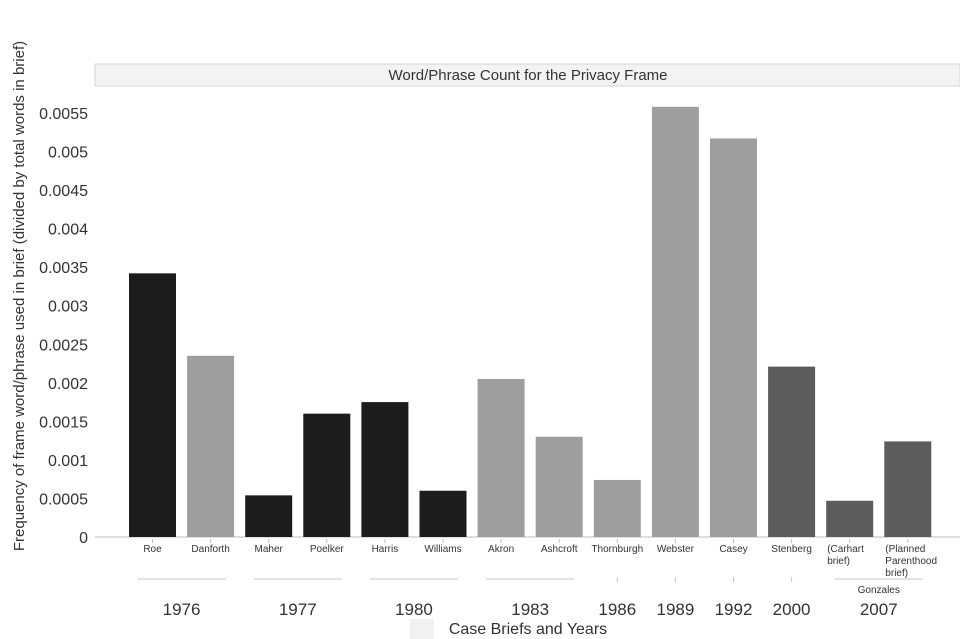 Image resolution: width=960 pixels, height=639 pixels. What do you see at coordinates (63, 345) in the screenshot?
I see `y-tick-label: 0.0025` at bounding box center [63, 345].